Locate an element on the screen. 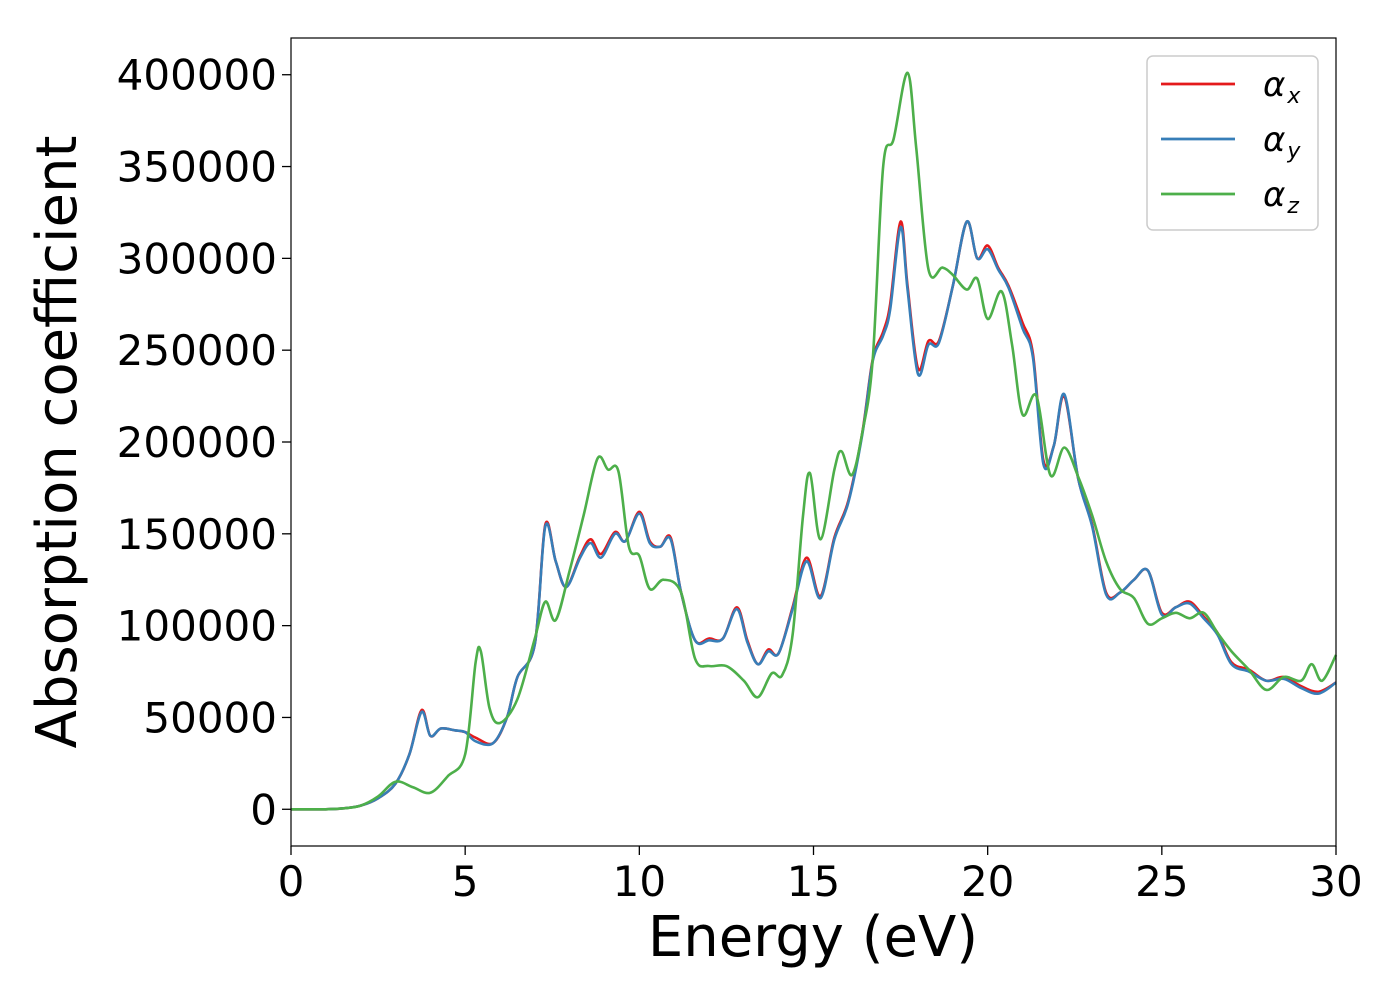 The image size is (1400, 1000). y-tick-label: 150000 is located at coordinates (197, 534).